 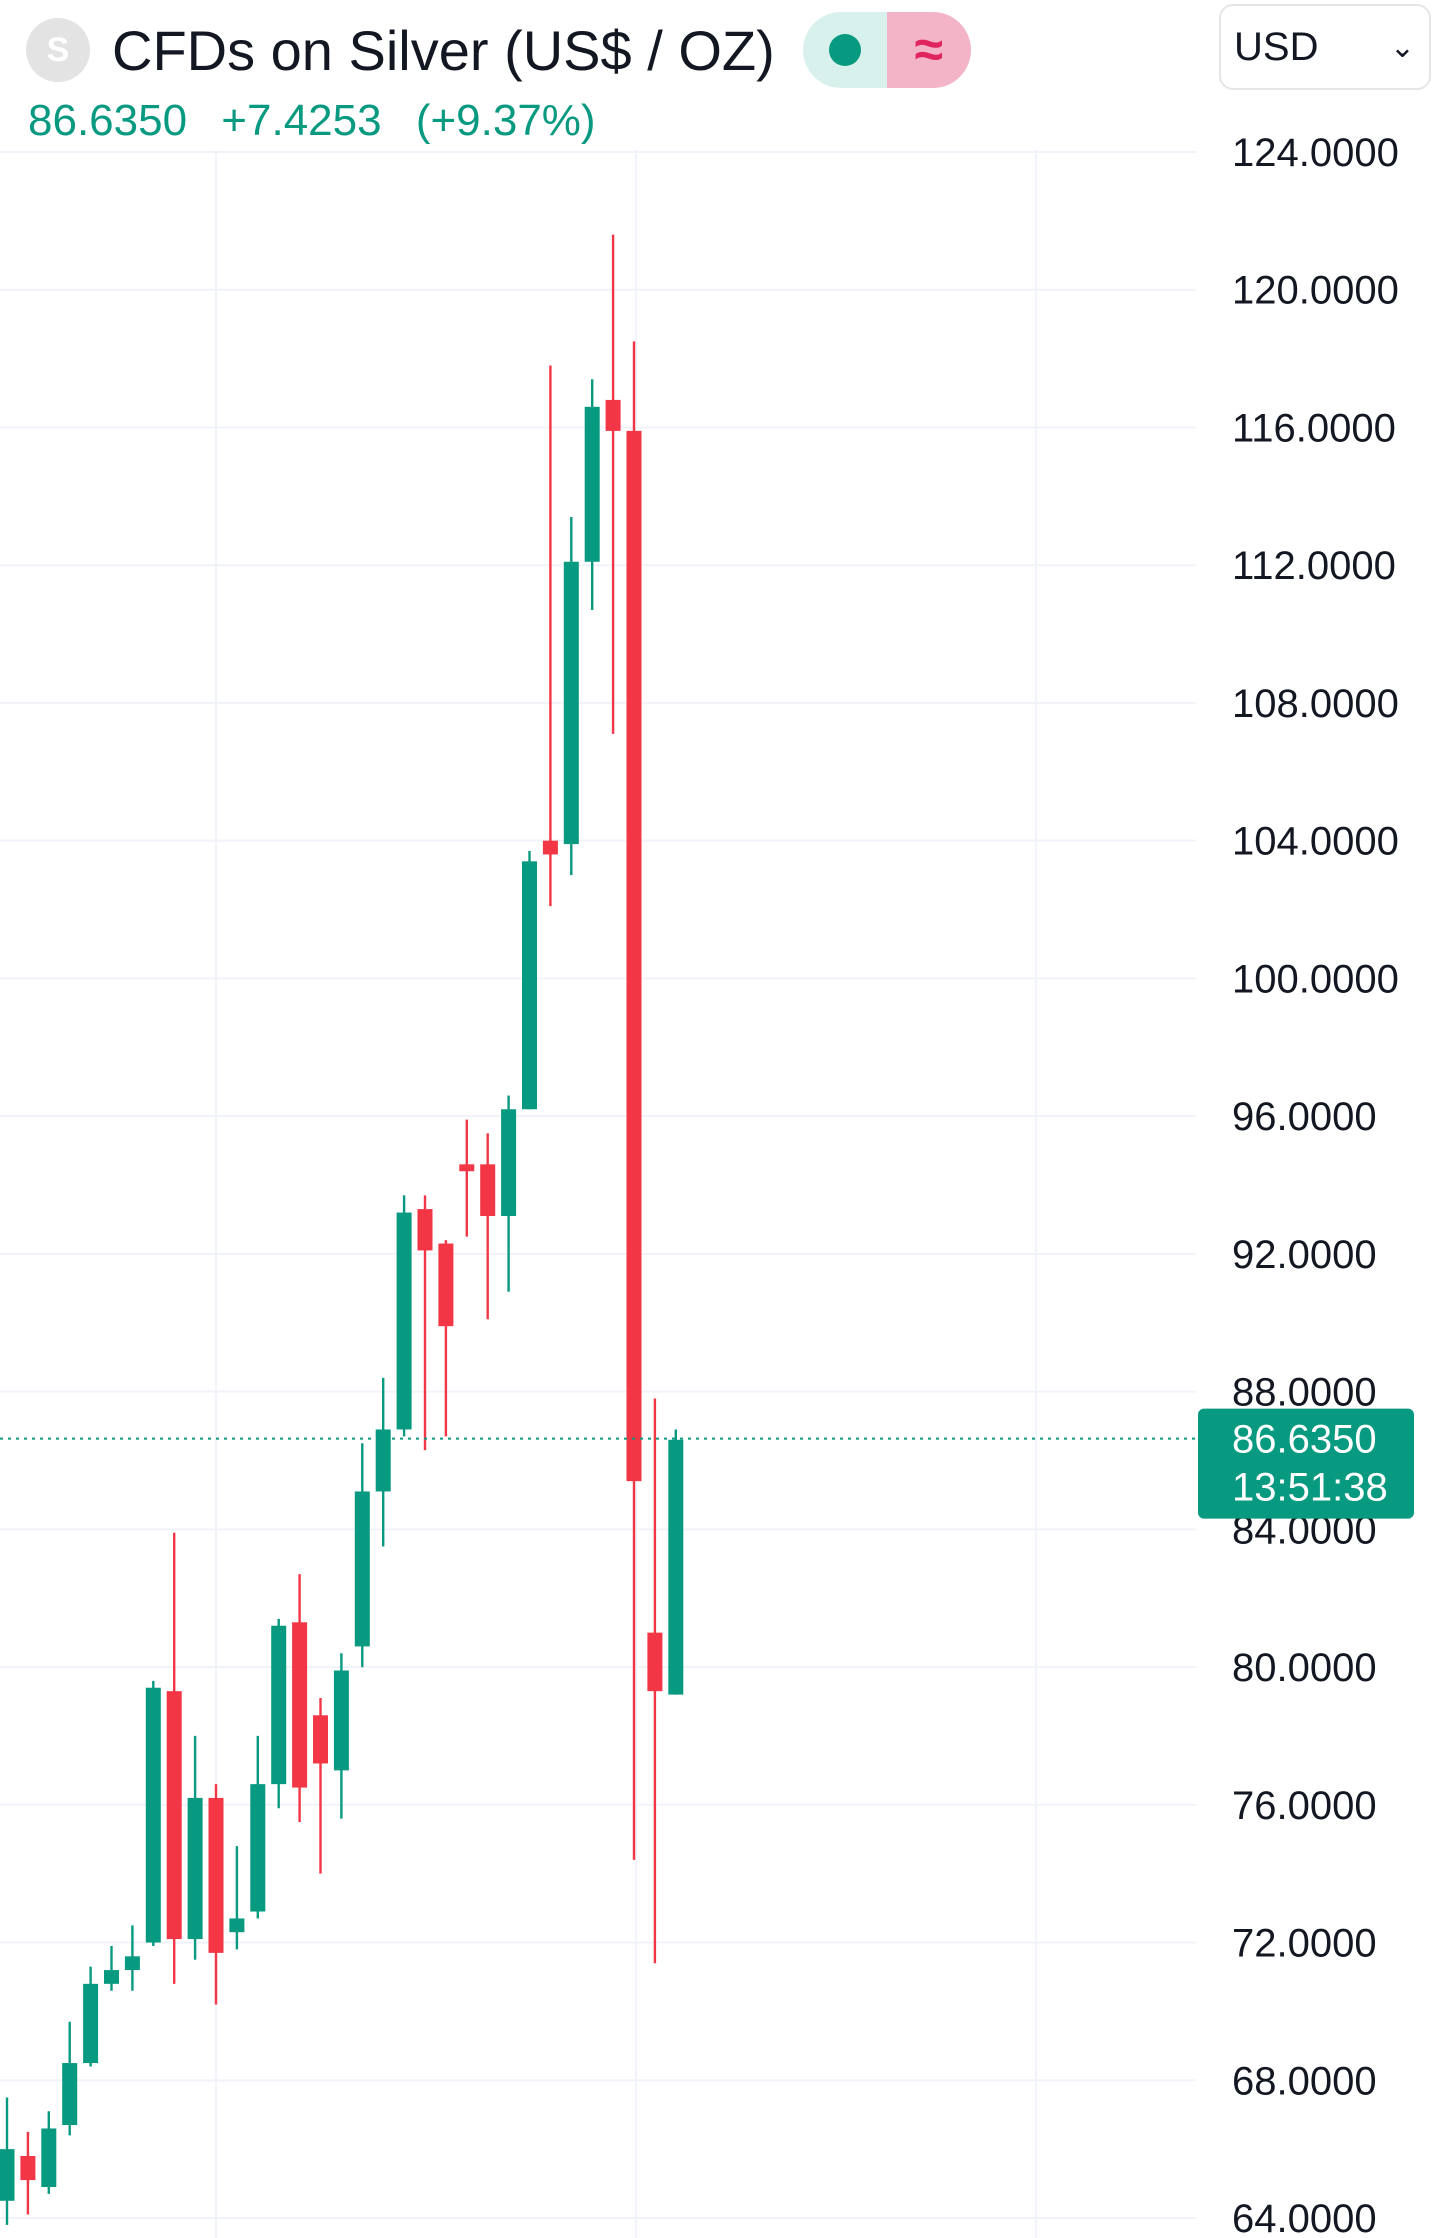 I want to click on price-axis-tick-label: 104.0000, so click(x=1315, y=842).